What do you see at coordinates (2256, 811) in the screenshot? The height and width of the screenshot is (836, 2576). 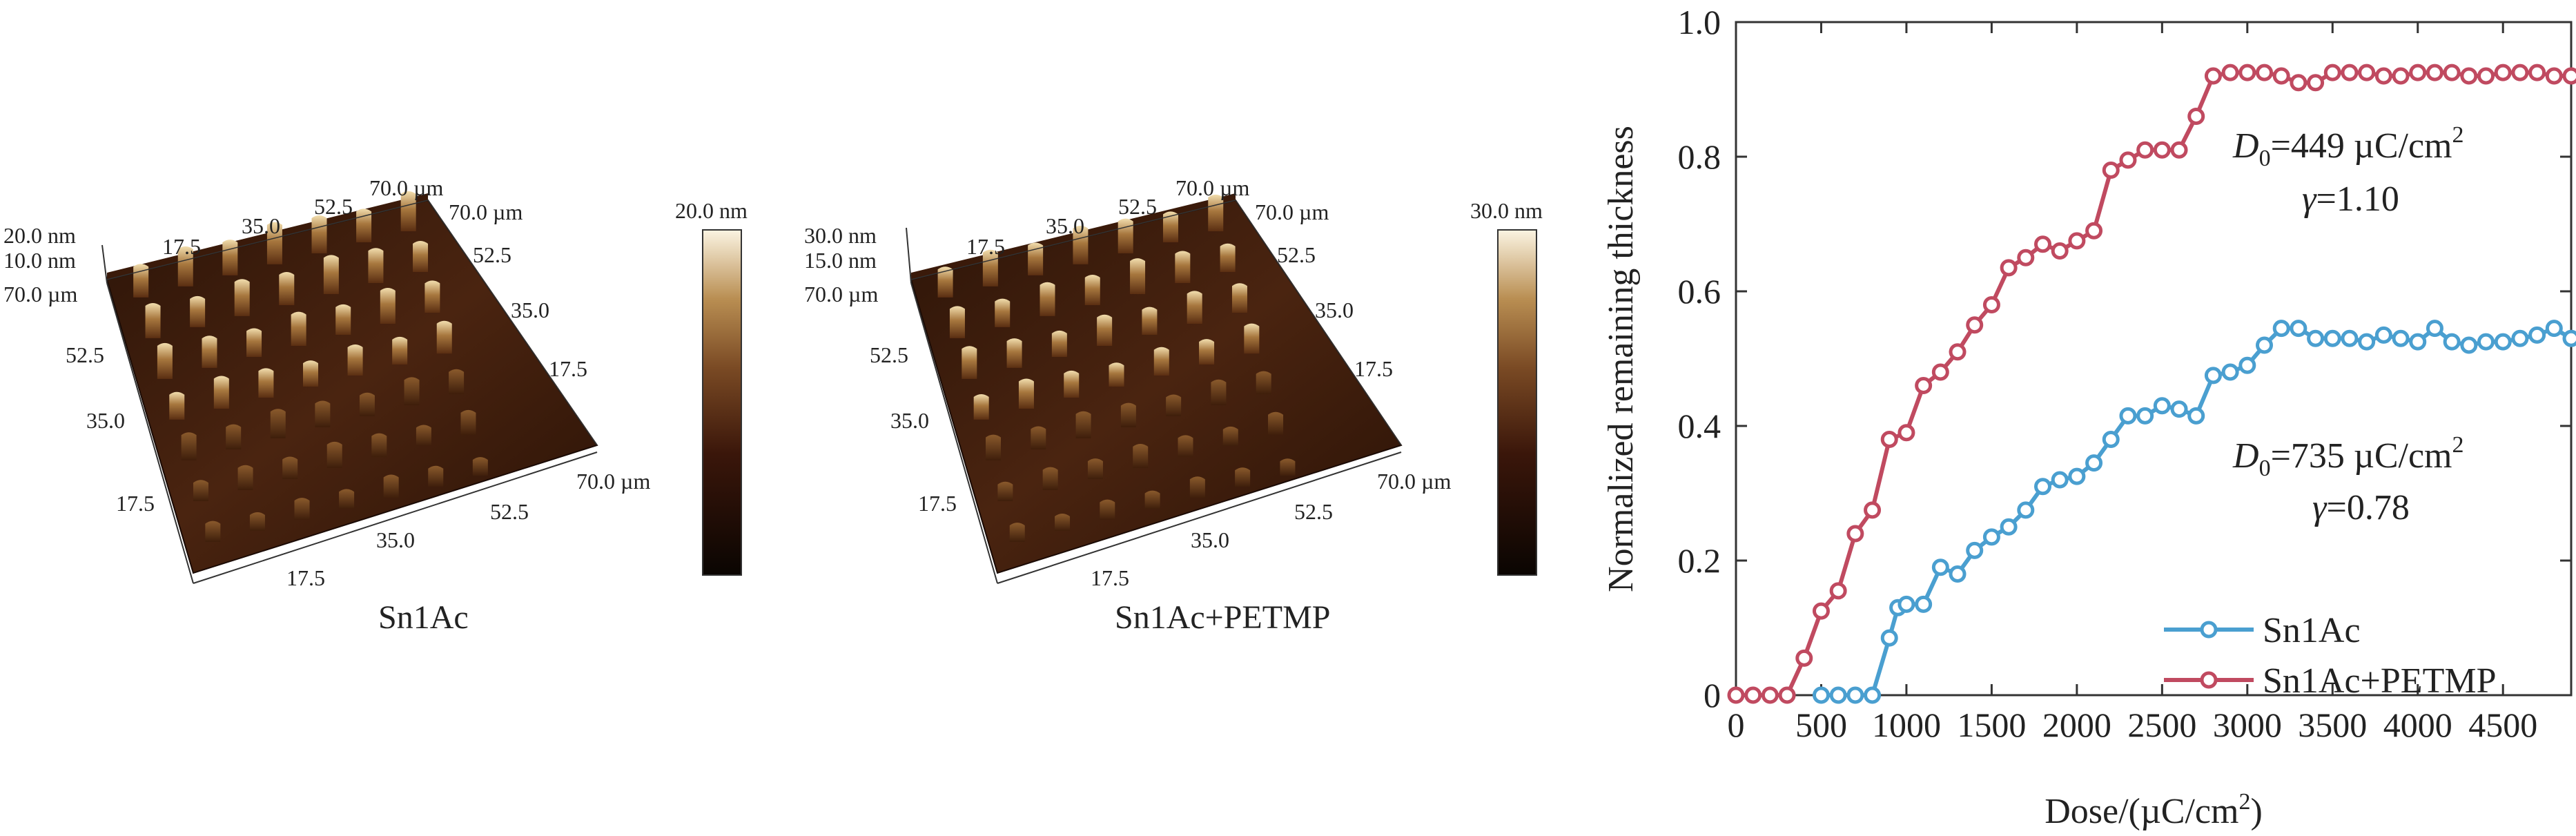 I see `x-axis-label-end: )` at bounding box center [2256, 811].